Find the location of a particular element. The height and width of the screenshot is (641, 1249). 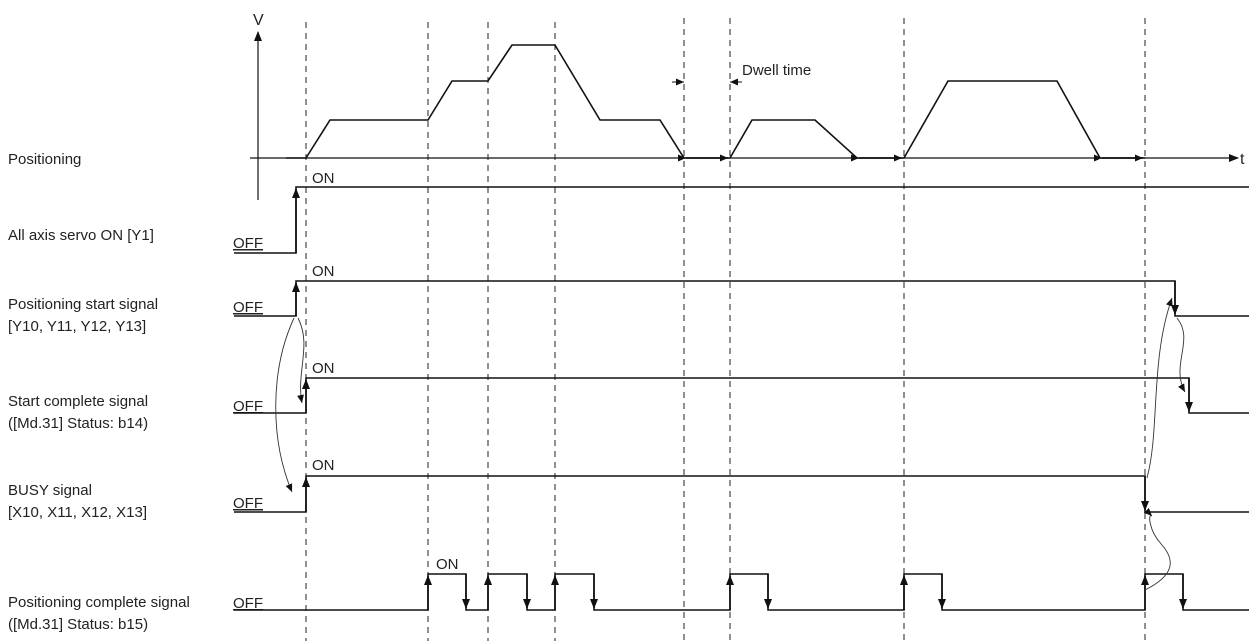

signal-label-start: Positioning start signal is located at coordinates (83, 304).